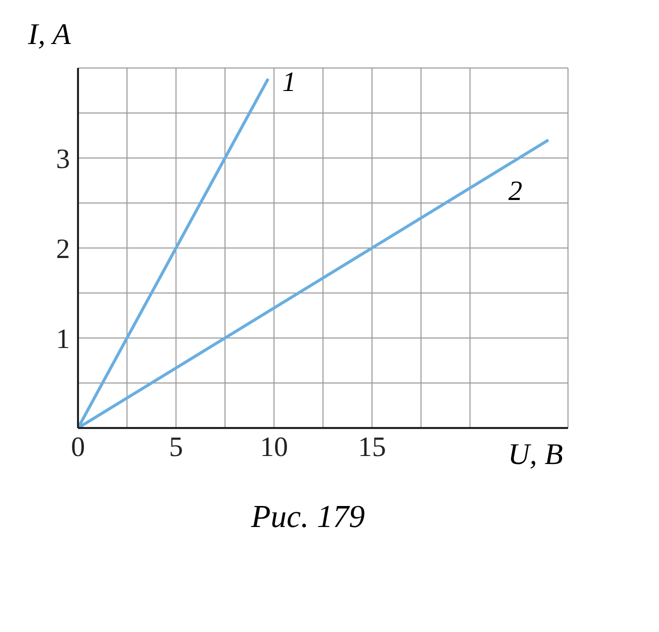  What do you see at coordinates (289, 82) in the screenshot?
I see `series-label: 1` at bounding box center [289, 82].